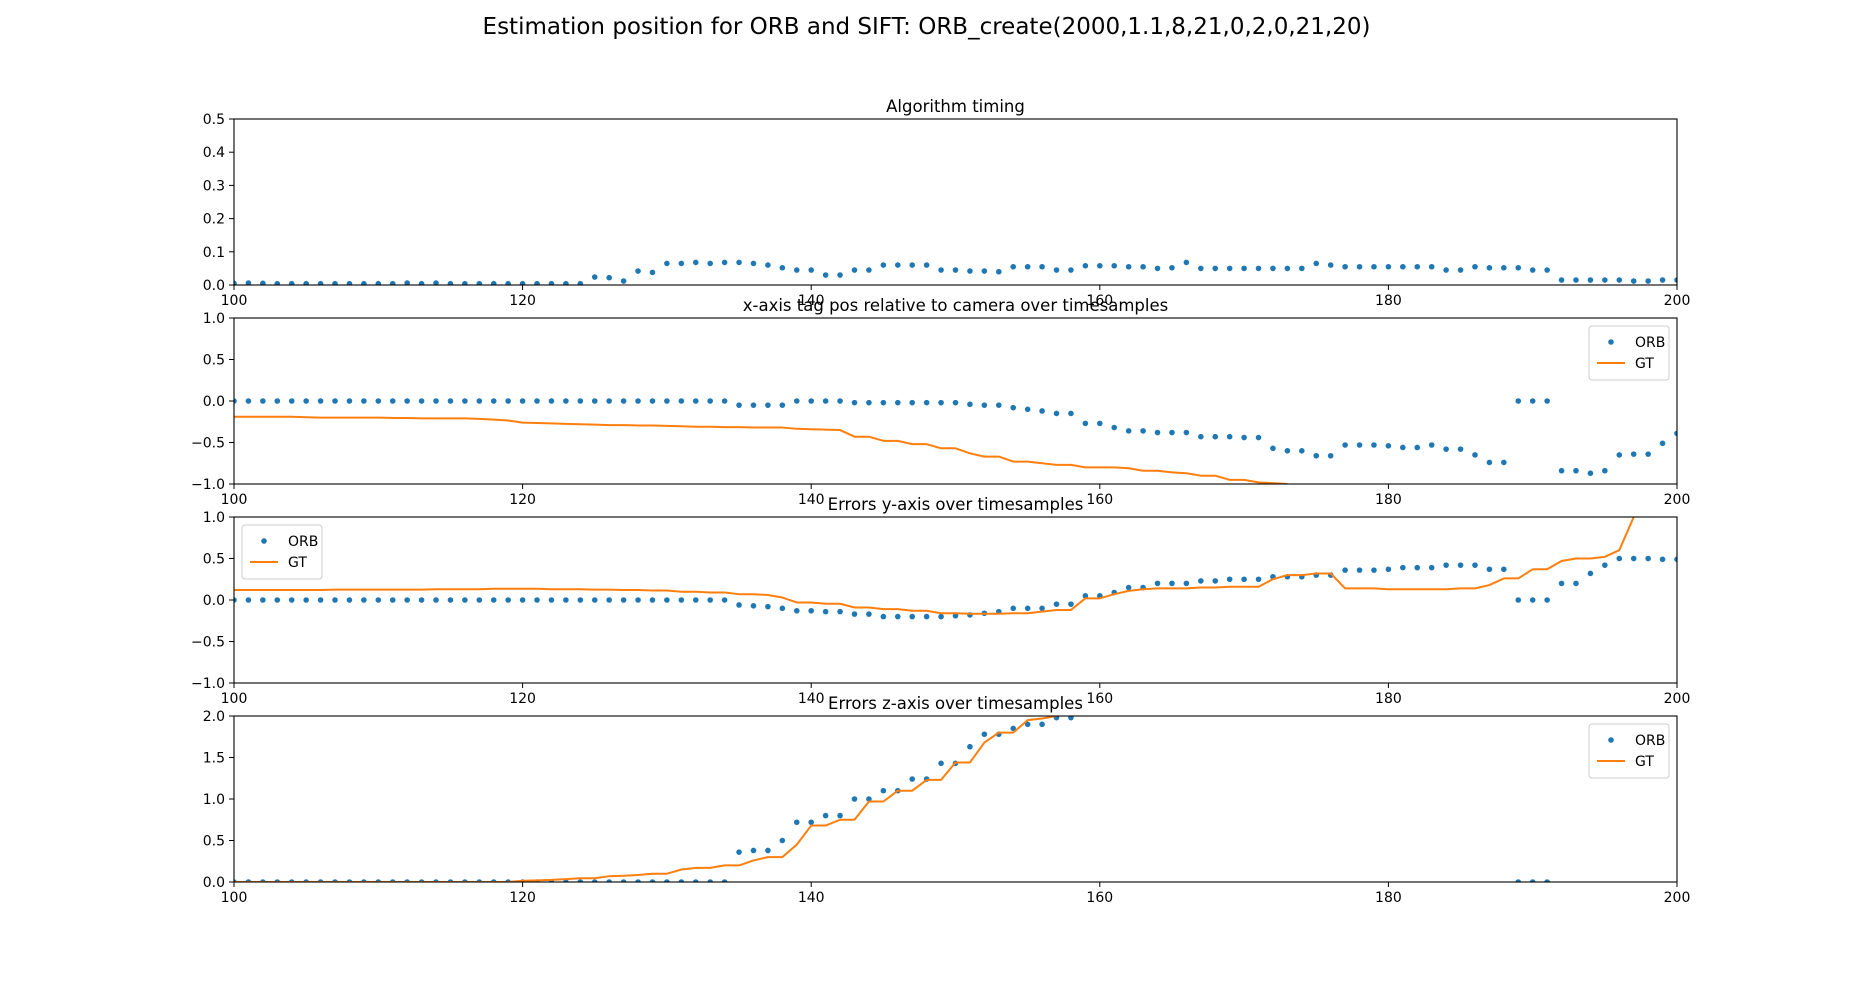 This screenshot has height=986, width=1853. What do you see at coordinates (811, 500) in the screenshot?
I see `x-tick-label: 140` at bounding box center [811, 500].